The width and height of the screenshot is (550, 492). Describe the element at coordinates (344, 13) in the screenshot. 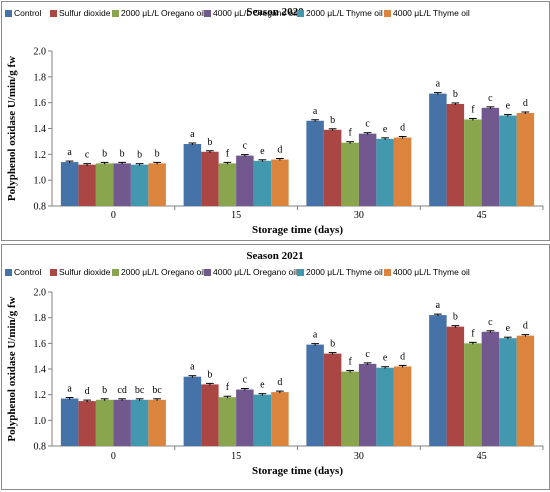

I see `legend-label: 2000 μL/L Thyme oil` at that location.